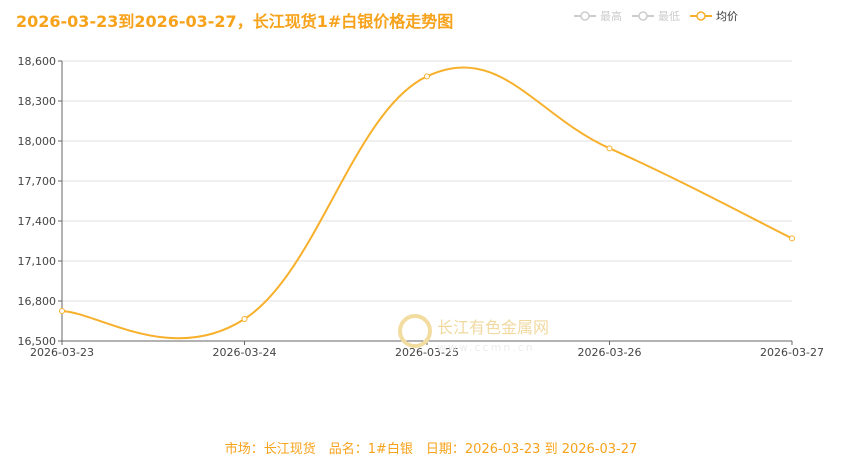 The image size is (862, 462). I want to click on y-tick-label: 18,600, so click(37, 61).